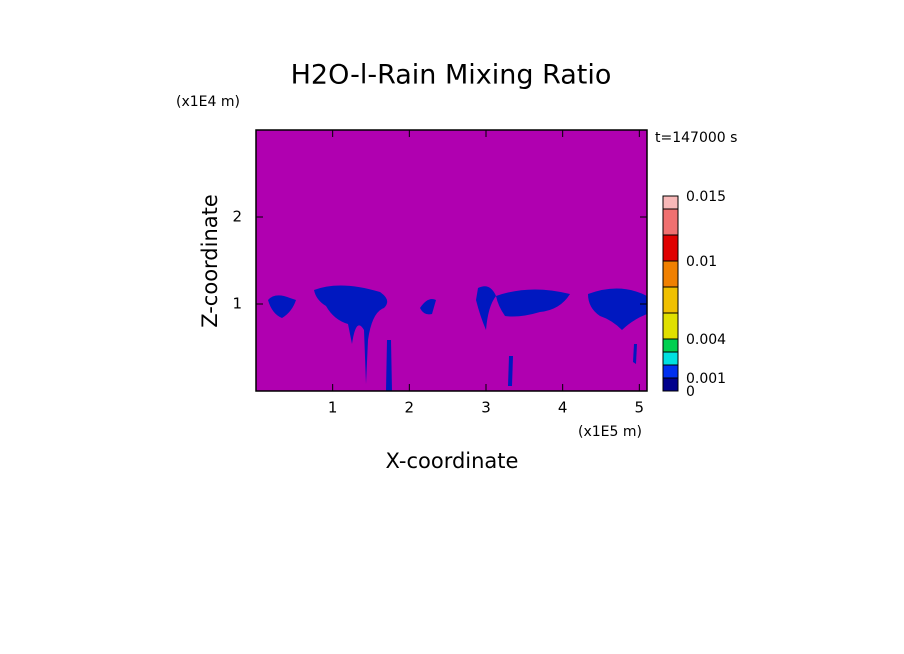 This screenshot has width=904, height=654. What do you see at coordinates (210, 261) in the screenshot?
I see `y-axis-label: Z-coordinate` at bounding box center [210, 261].